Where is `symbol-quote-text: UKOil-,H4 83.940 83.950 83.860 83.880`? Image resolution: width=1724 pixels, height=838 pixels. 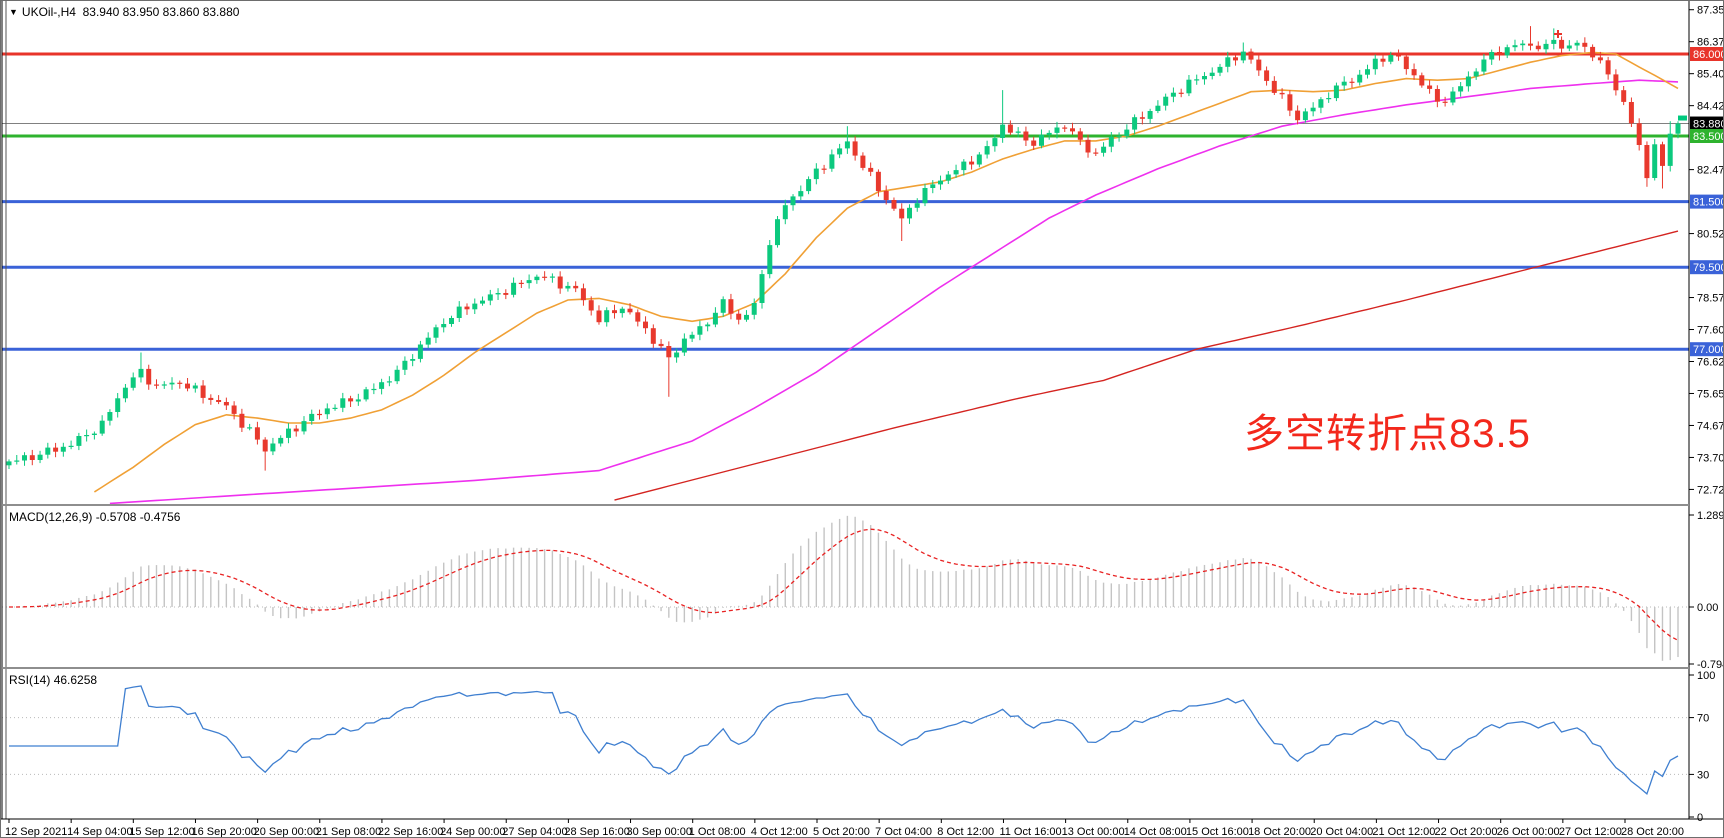
symbol-quote-text: UKOil-,H4 83.940 83.950 83.860 83.880 is located at coordinates (130, 12).